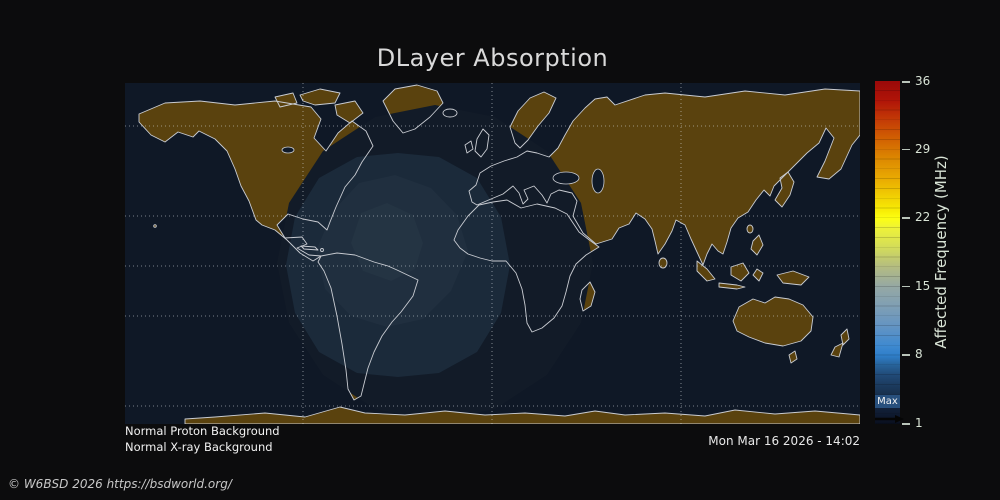 This screenshot has height=500, width=1000. I want to click on copyright-notice: © W6BSD 2026 https://bsdworld.org/, so click(120, 484).